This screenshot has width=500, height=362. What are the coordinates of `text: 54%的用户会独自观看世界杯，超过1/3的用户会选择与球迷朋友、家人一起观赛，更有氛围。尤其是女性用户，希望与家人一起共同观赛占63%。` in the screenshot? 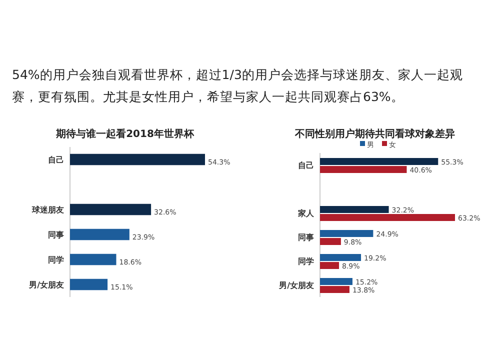 It's located at (238, 86).